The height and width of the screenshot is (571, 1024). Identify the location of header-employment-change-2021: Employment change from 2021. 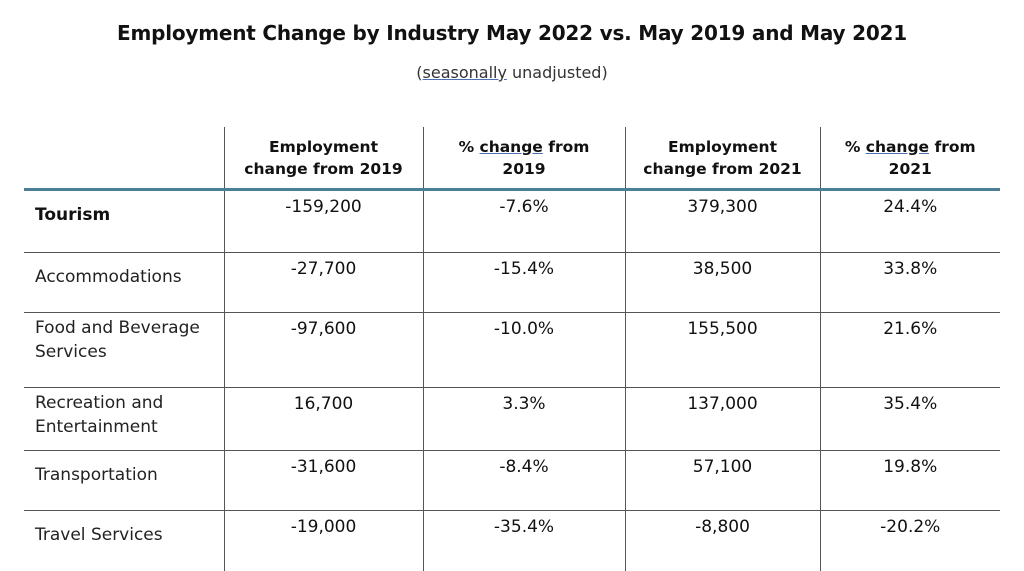
(722, 158).